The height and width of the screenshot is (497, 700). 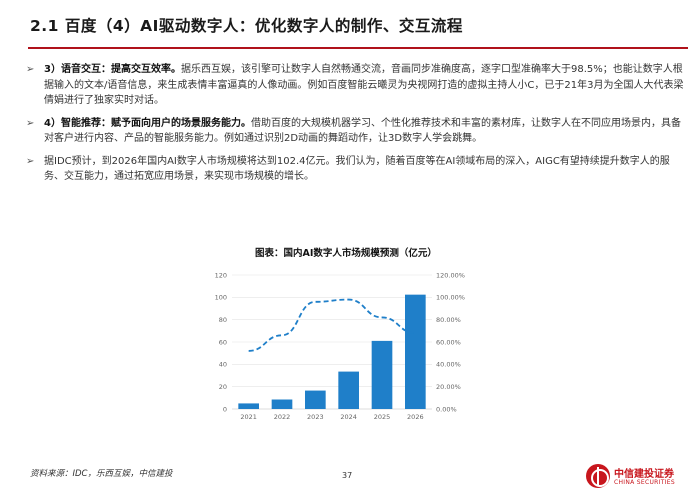 I want to click on x-tick-label: 2021, so click(x=248, y=417).